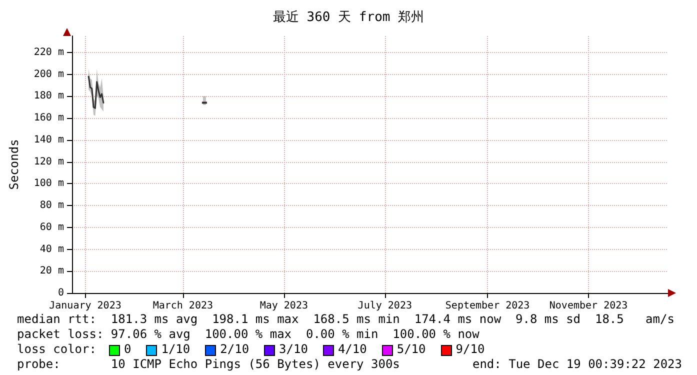 Image resolution: width=697 pixels, height=375 pixels. I want to click on y-tick-label: 0, so click(61, 293).